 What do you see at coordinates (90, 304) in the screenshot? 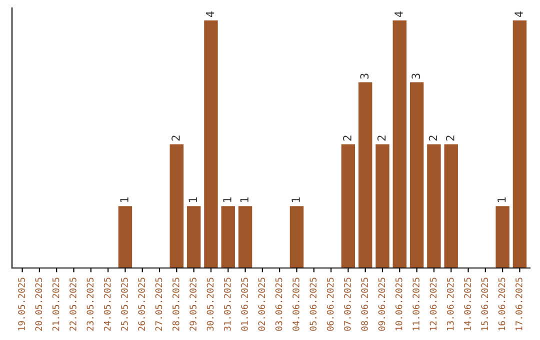
I see `x-tick-label: 23.05.2025` at bounding box center [90, 304].